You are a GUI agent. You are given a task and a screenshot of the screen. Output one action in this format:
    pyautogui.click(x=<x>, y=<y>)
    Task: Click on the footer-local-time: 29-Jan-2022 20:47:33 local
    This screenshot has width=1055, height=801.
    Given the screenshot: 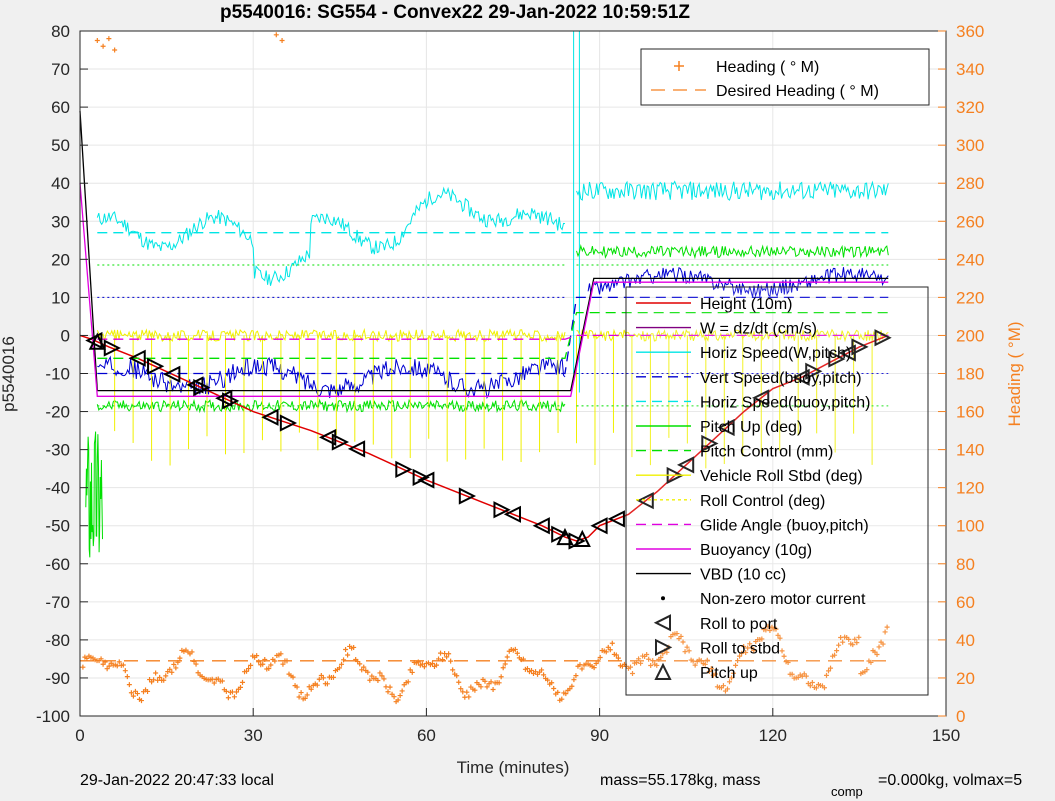 What is the action you would take?
    pyautogui.click(x=177, y=780)
    